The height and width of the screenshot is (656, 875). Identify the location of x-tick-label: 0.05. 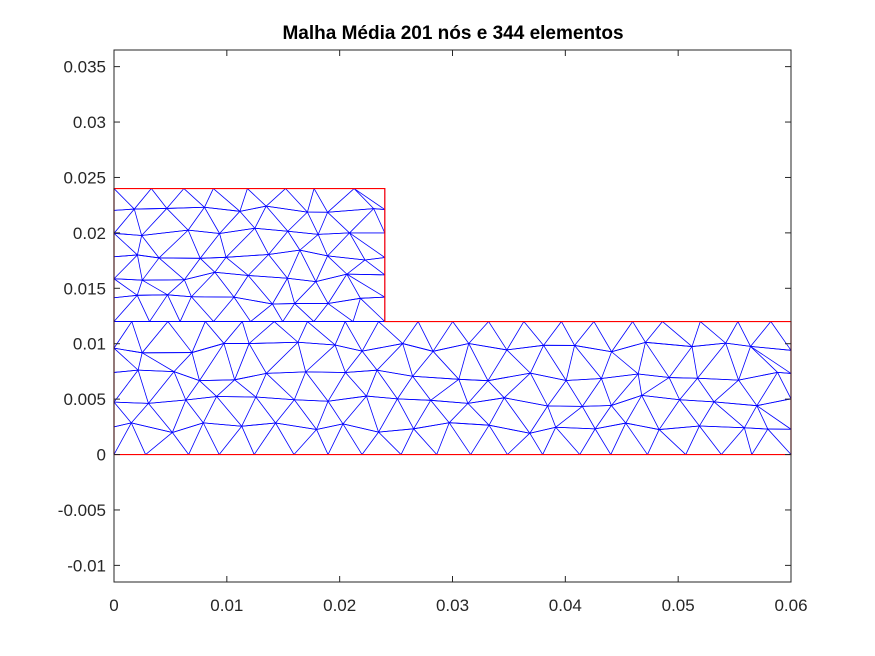
(678, 605).